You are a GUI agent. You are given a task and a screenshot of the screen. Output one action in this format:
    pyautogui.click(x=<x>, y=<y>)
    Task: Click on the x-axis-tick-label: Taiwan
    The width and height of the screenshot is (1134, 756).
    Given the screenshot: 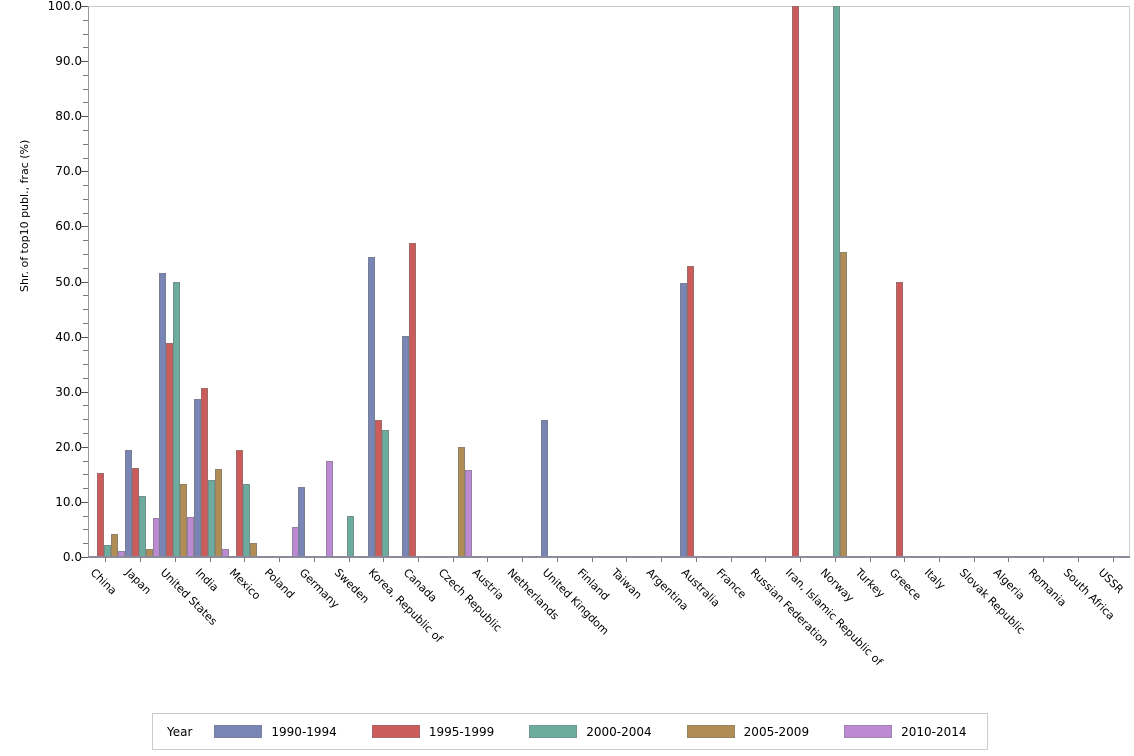 What is the action you would take?
    pyautogui.click(x=627, y=584)
    